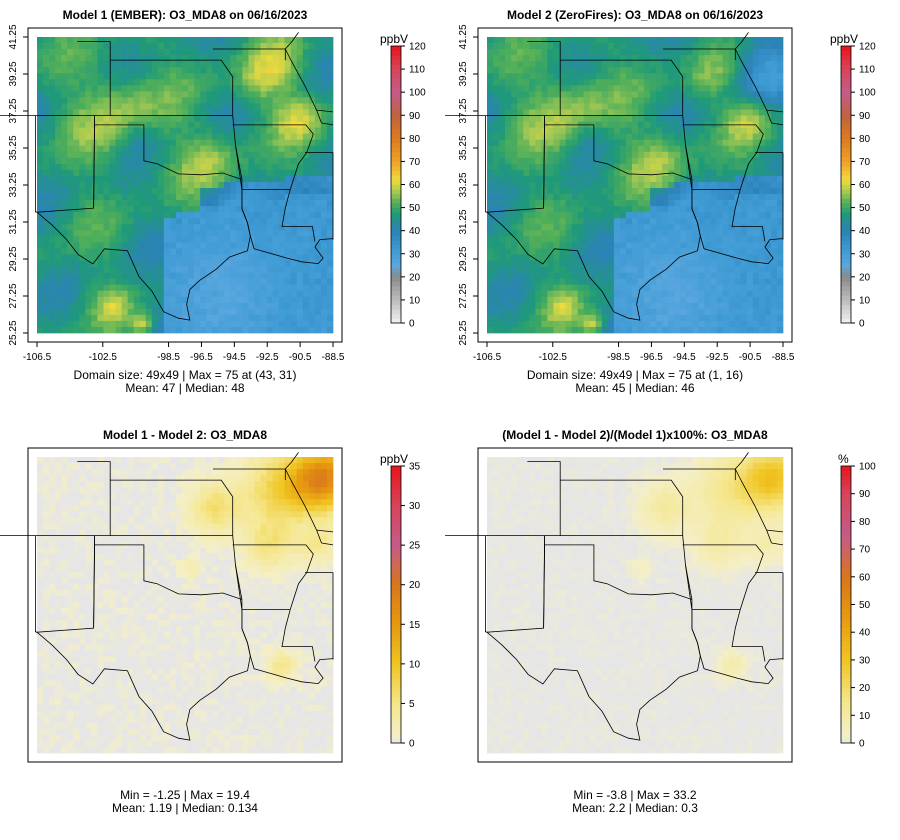  What do you see at coordinates (635, 185) in the screenshot?
I see `heatmap-cells` at bounding box center [635, 185].